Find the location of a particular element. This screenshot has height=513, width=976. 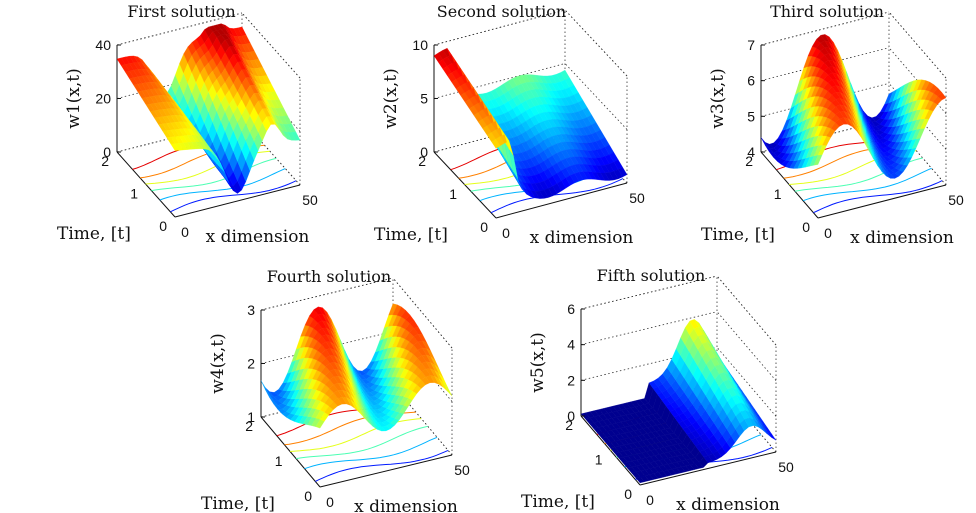

z-axis-label: w1(x,t) is located at coordinates (74, 98).